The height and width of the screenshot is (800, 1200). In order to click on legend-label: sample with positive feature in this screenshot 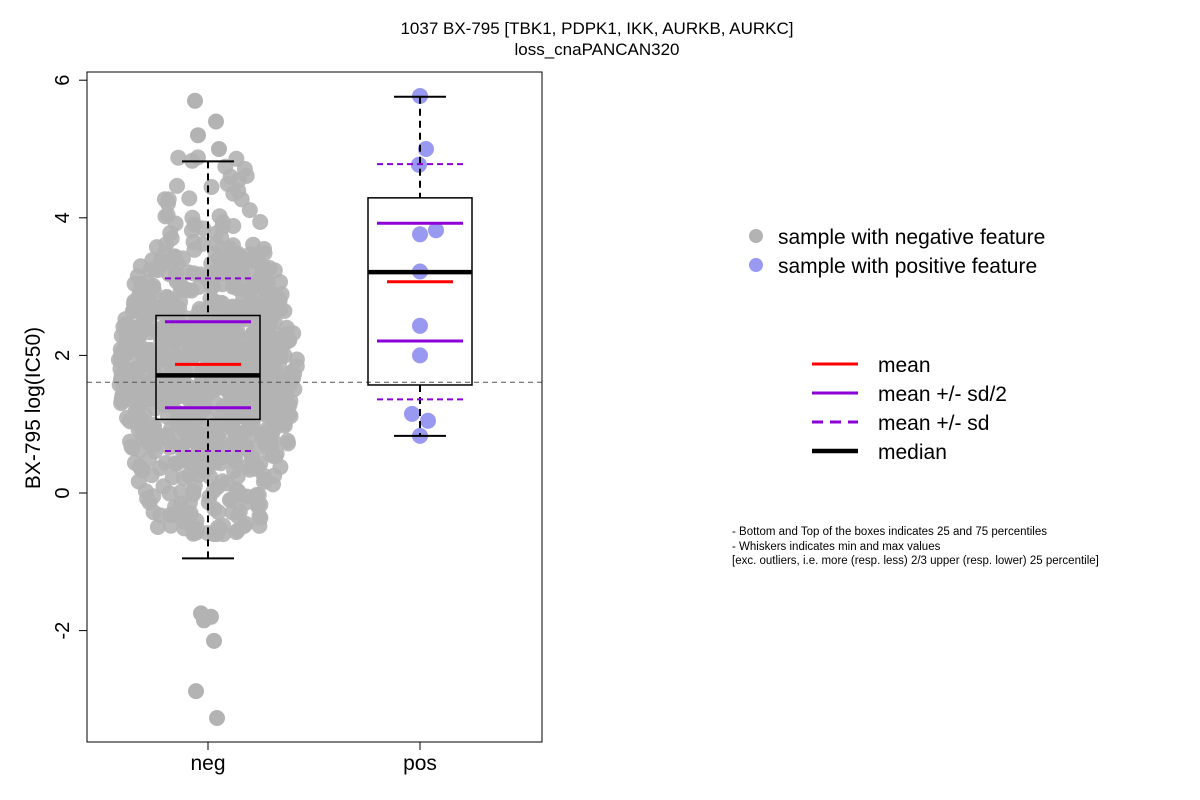, I will do `click(907, 266)`.